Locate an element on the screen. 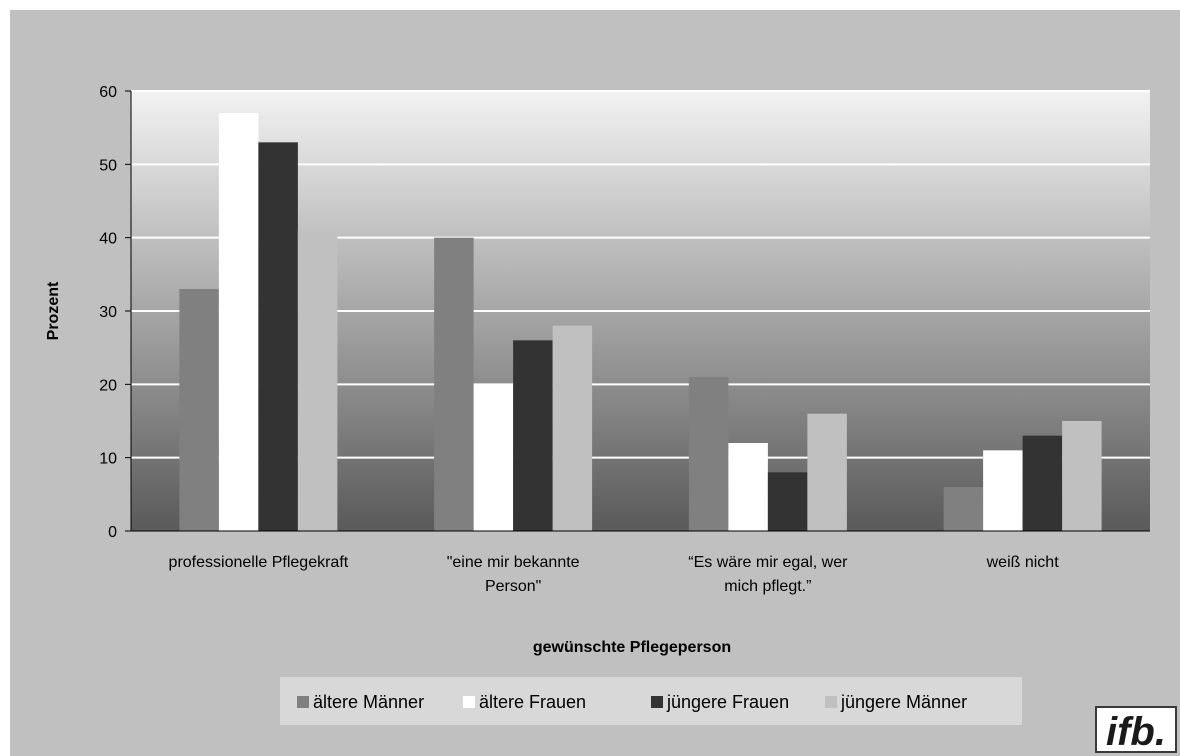 The image size is (1180, 756). legend-label: jüngere Männer is located at coordinates (903, 702).